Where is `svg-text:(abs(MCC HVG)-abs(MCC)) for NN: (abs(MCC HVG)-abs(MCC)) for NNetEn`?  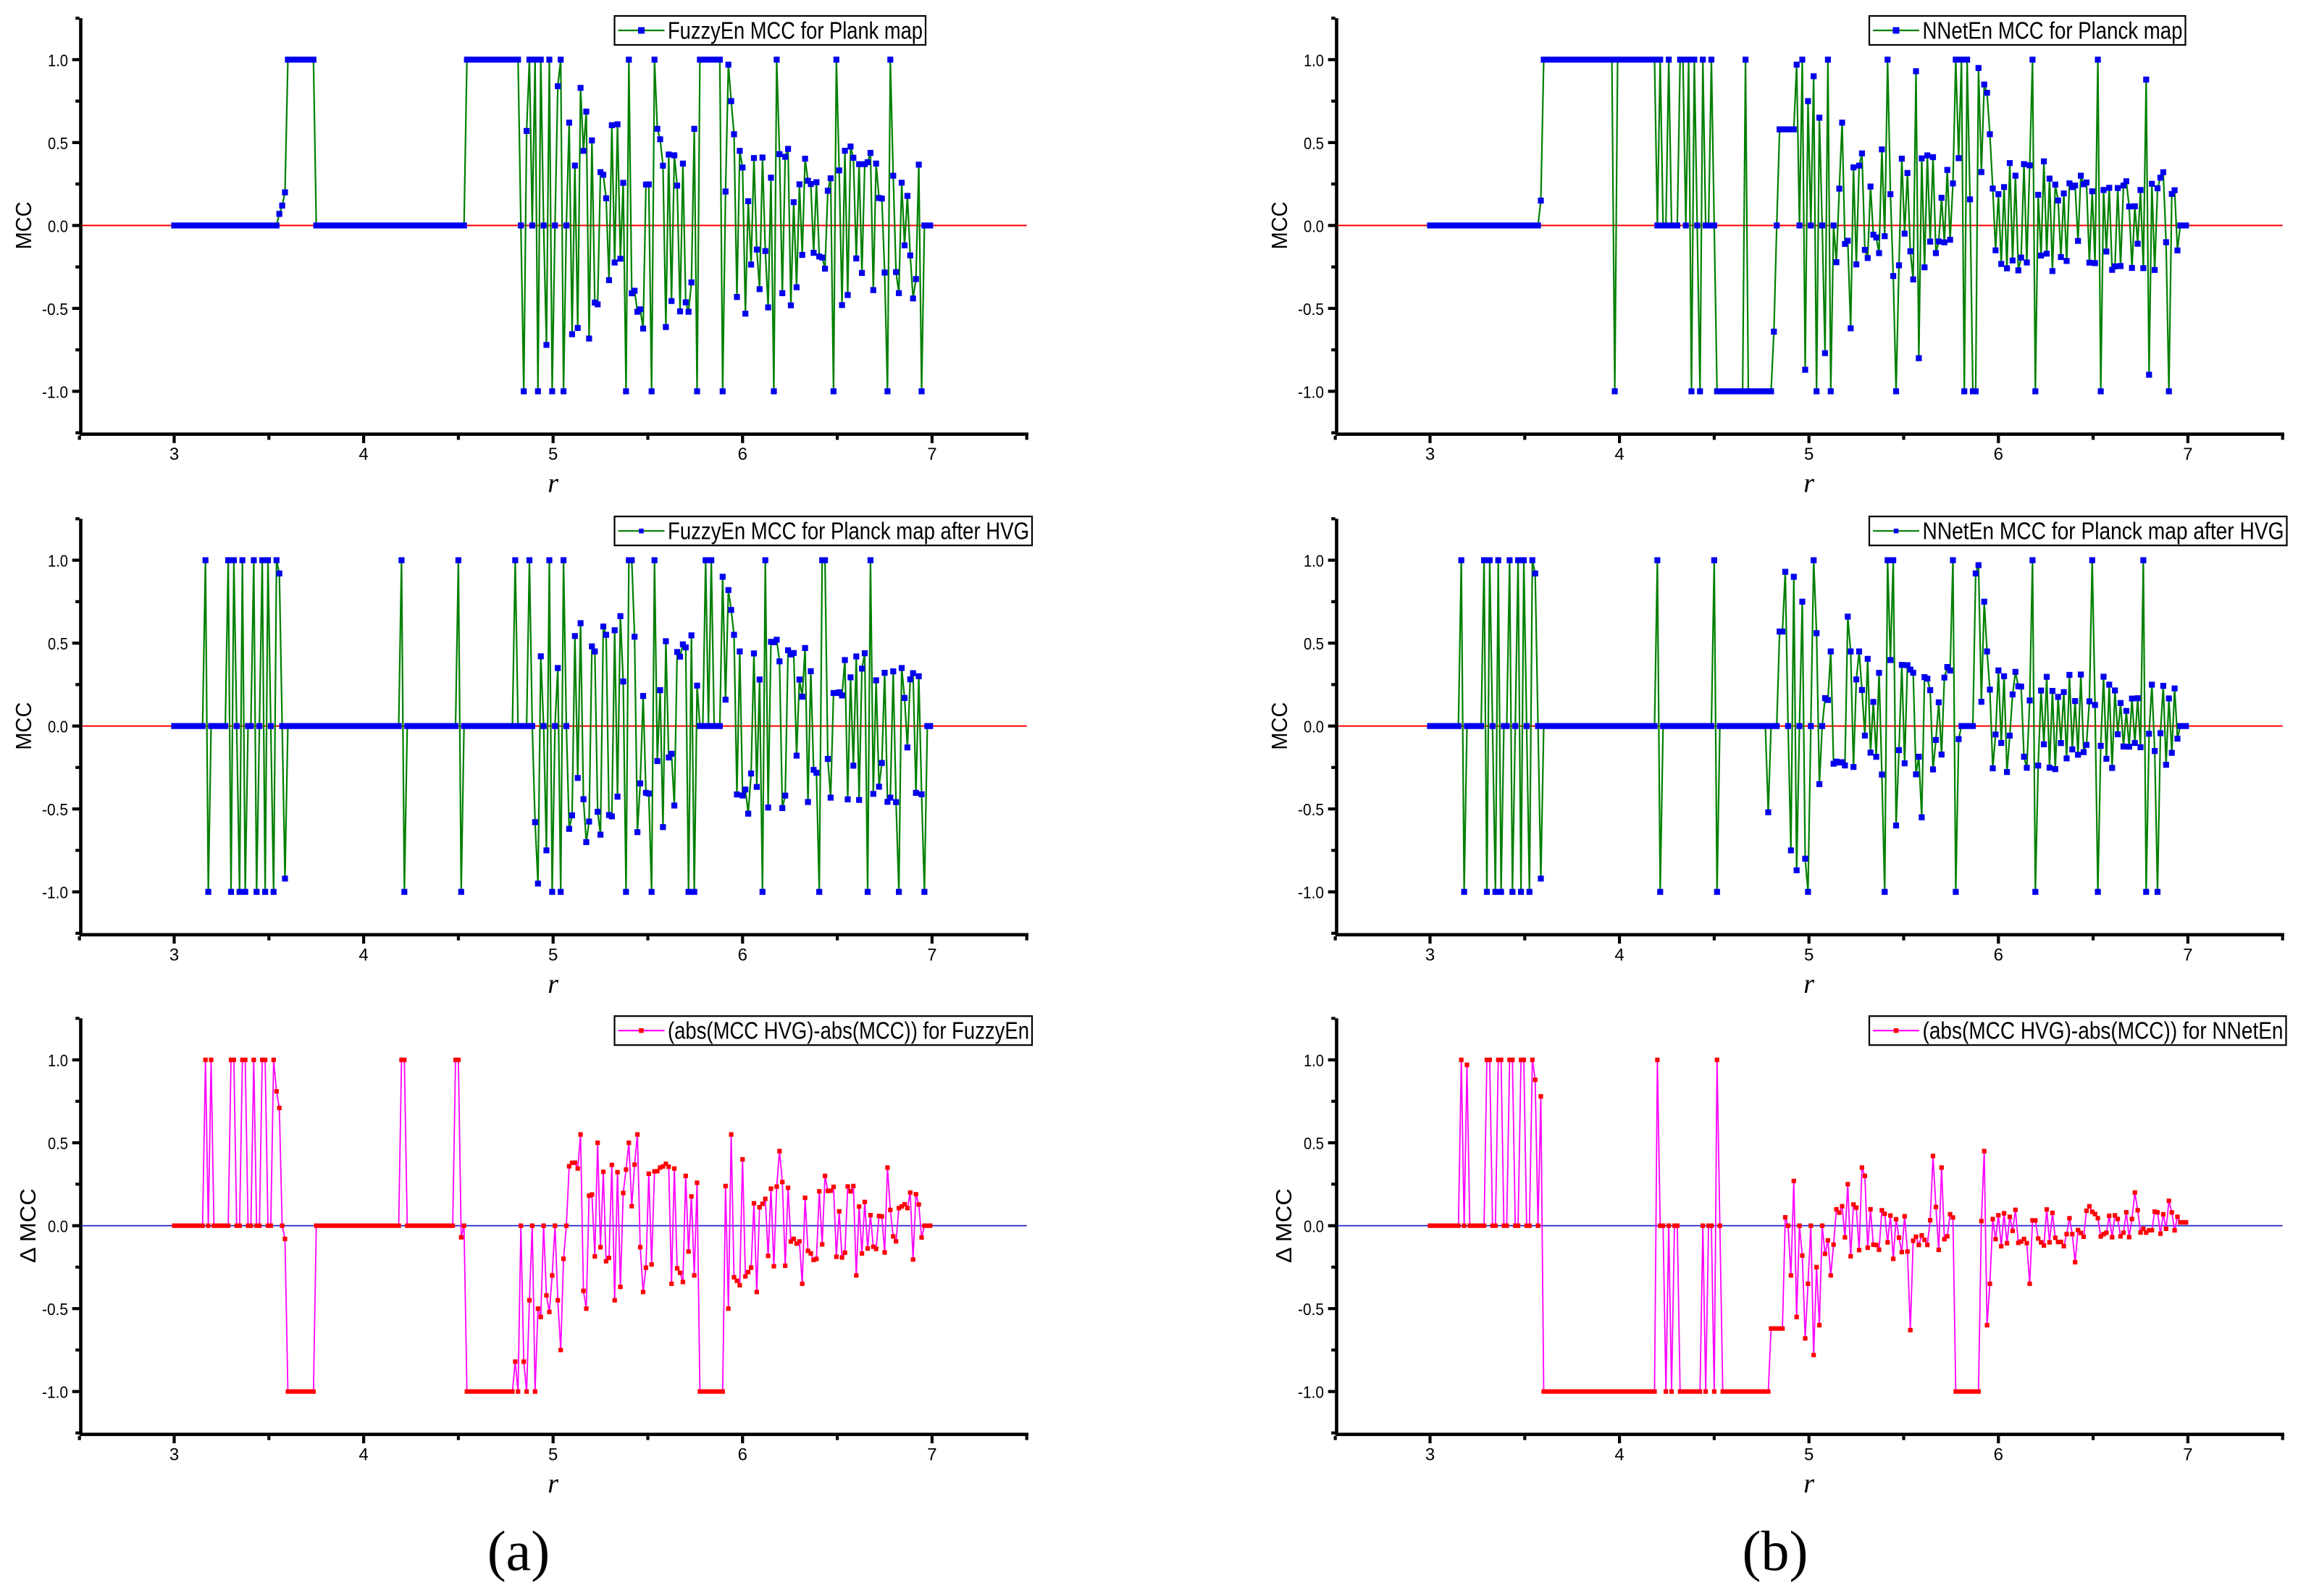 svg-text:(abs(MCC HVG)-abs(MCC)) for NN: (abs(MCC HVG)-abs(MCC)) for NNetEn is located at coordinates (2103, 1030).